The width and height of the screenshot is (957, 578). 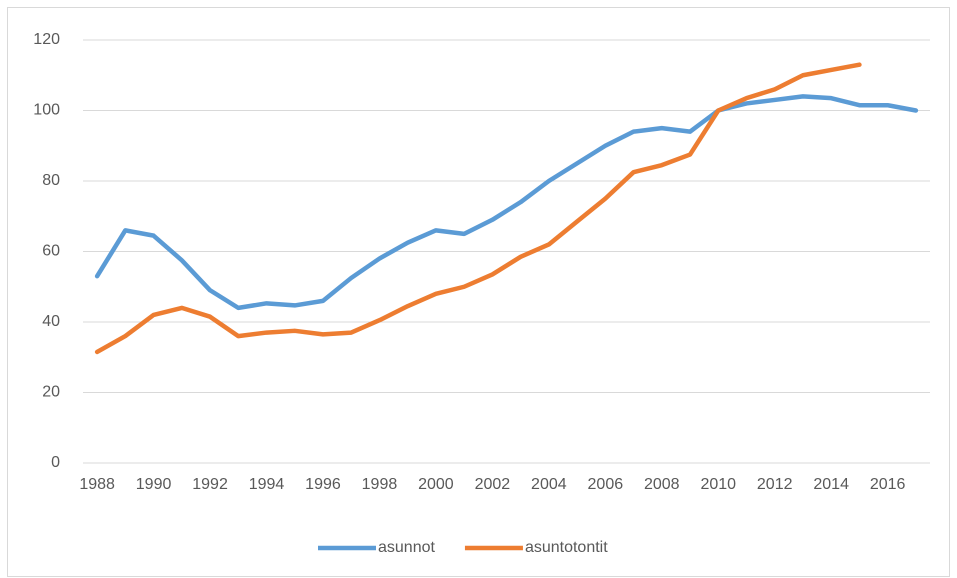 What do you see at coordinates (46, 39) in the screenshot?
I see `y-tick-label: 120` at bounding box center [46, 39].